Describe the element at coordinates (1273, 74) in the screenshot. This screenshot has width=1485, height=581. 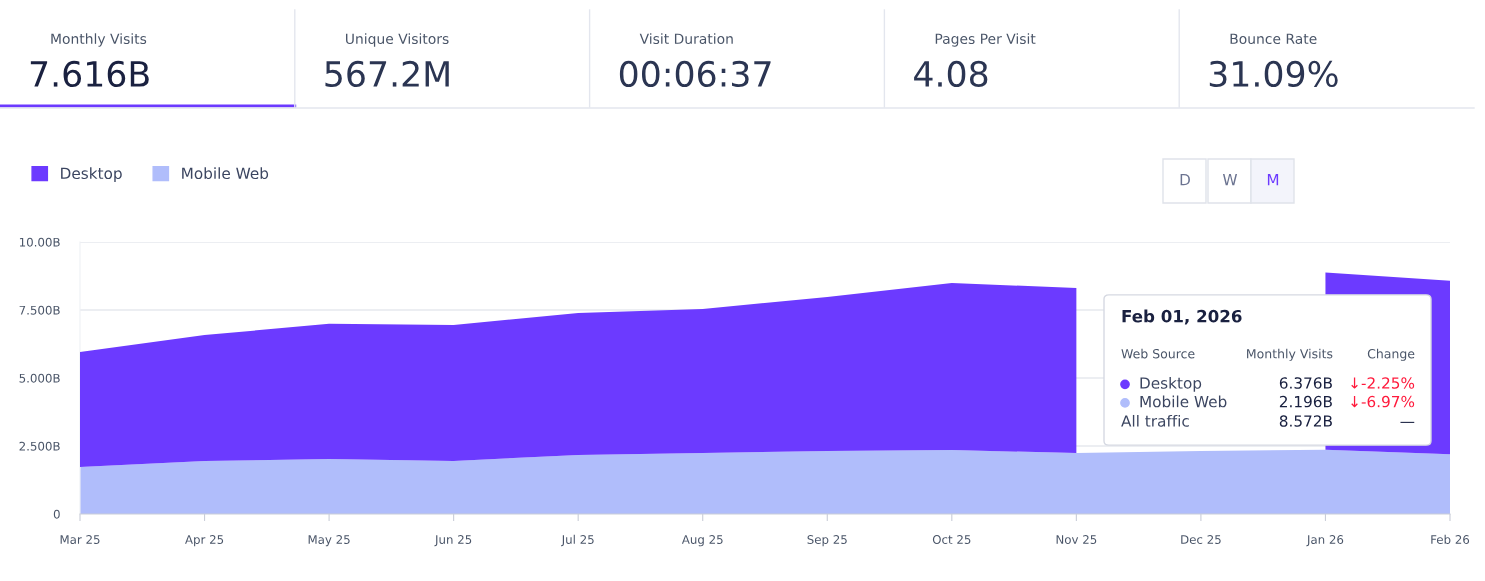
I see `text: 31.09%` at that location.